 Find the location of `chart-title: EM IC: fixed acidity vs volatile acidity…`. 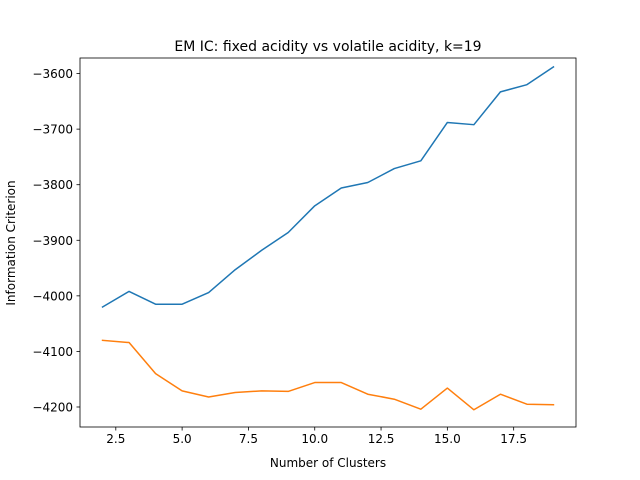

chart-title: EM IC: fixed acidity vs volatile acidity… is located at coordinates (327, 47).